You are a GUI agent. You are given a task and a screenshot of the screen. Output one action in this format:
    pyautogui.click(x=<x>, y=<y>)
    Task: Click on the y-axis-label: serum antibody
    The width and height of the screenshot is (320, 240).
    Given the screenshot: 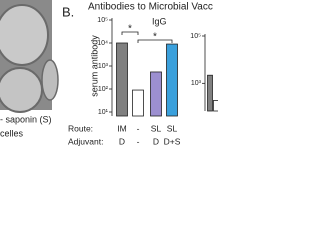 What is the action you would take?
    pyautogui.click(x=94, y=66)
    